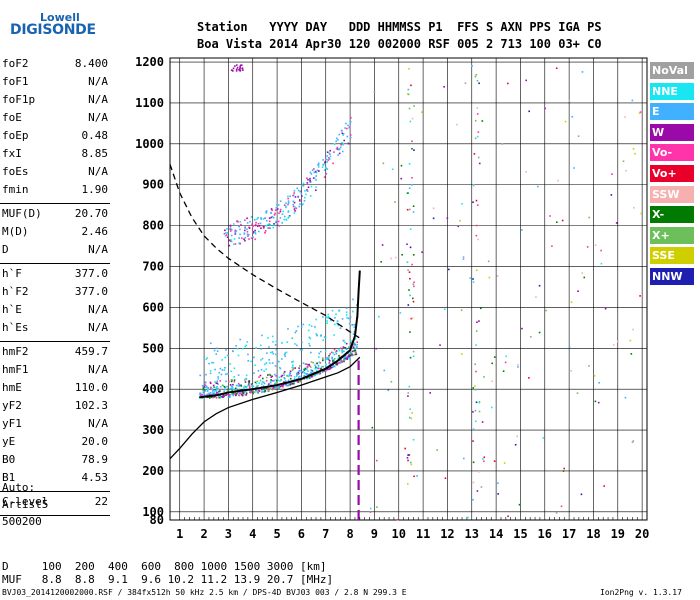 This screenshot has width=700, height=600. I want to click on param-name: B1, so click(9, 477).